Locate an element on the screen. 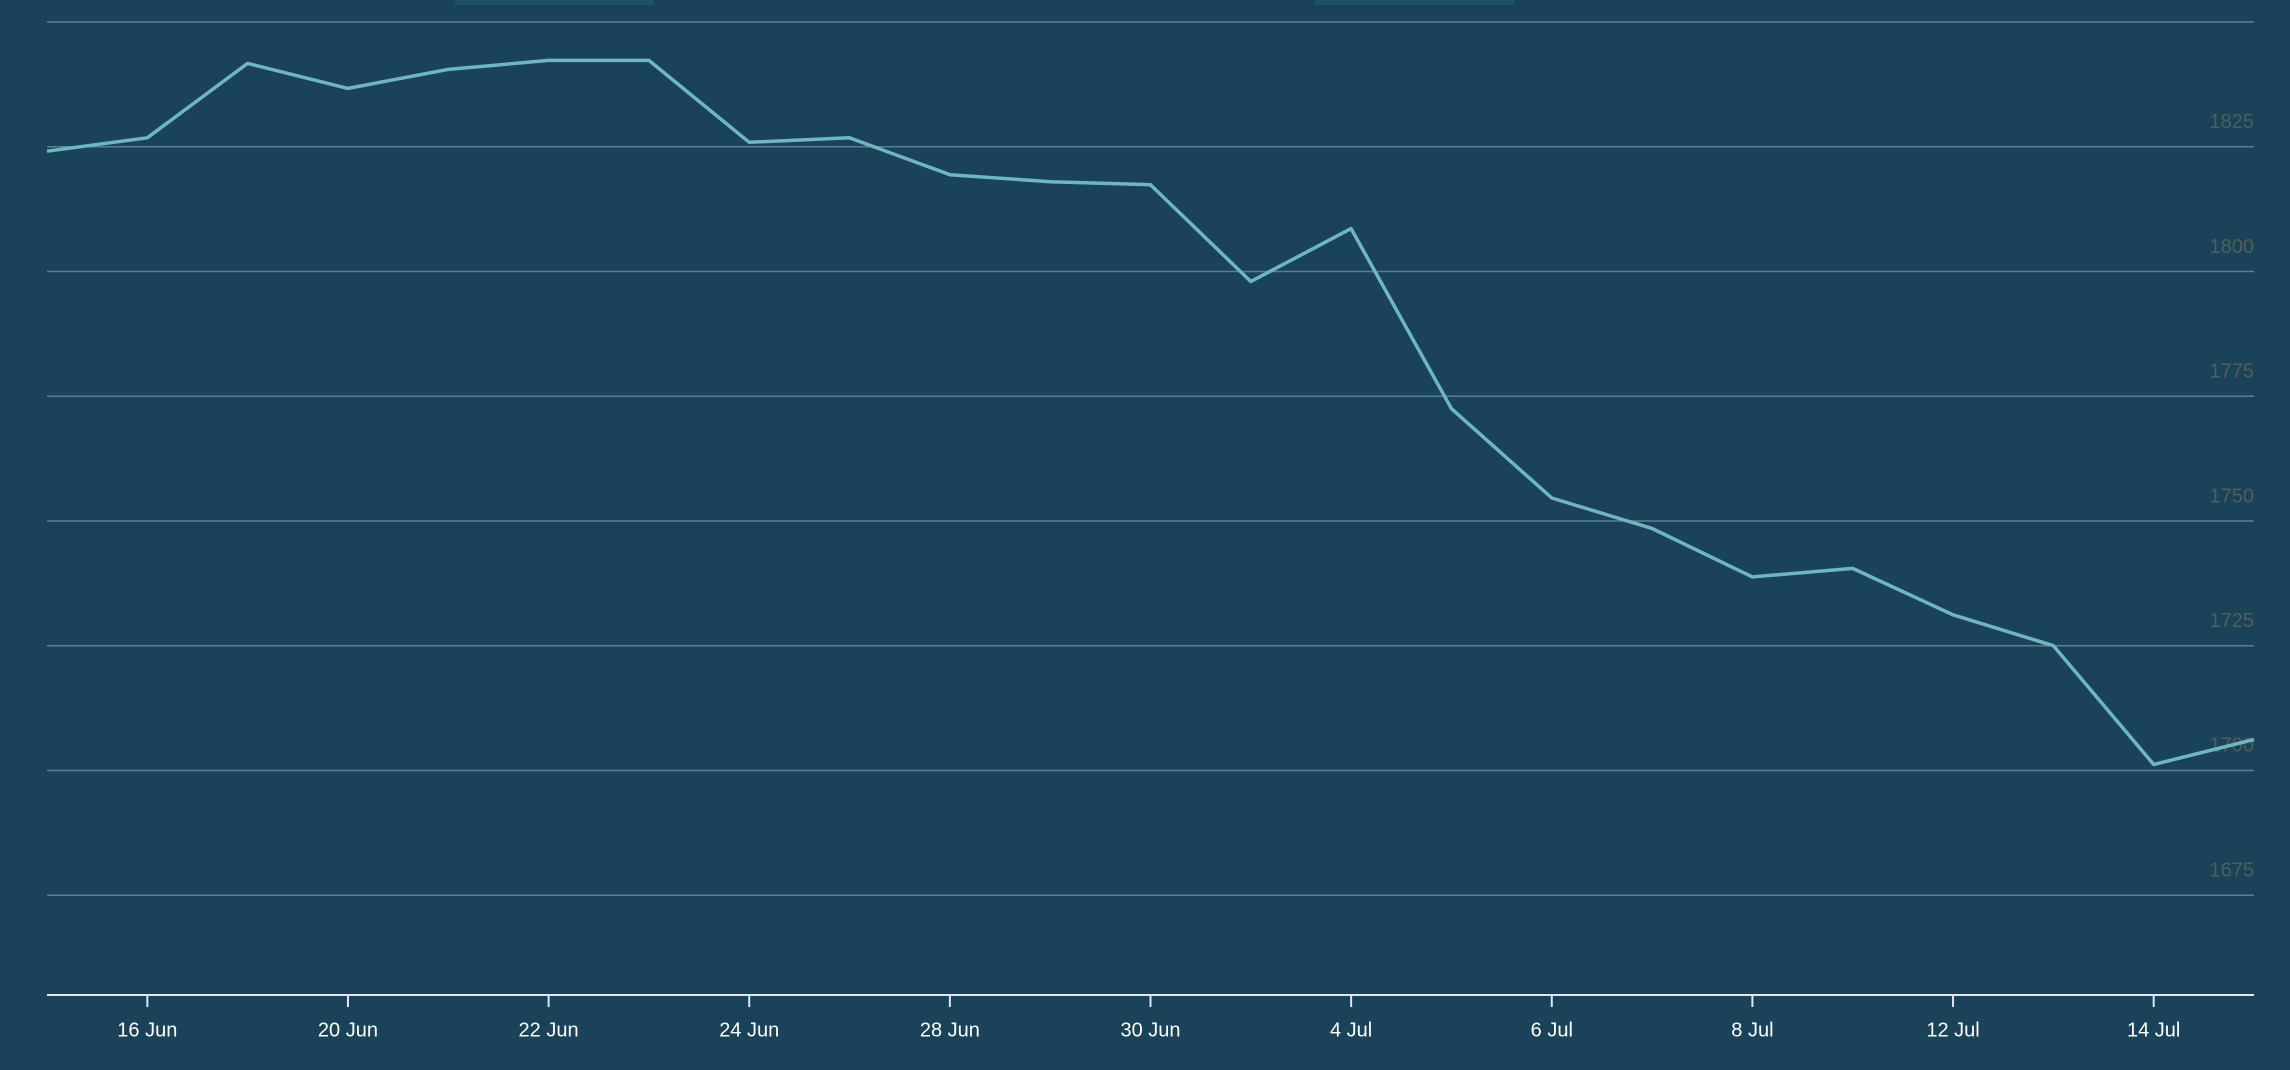 Image resolution: width=2290 pixels, height=1070 pixels. y-tick-label: 1775 is located at coordinates (2232, 372).